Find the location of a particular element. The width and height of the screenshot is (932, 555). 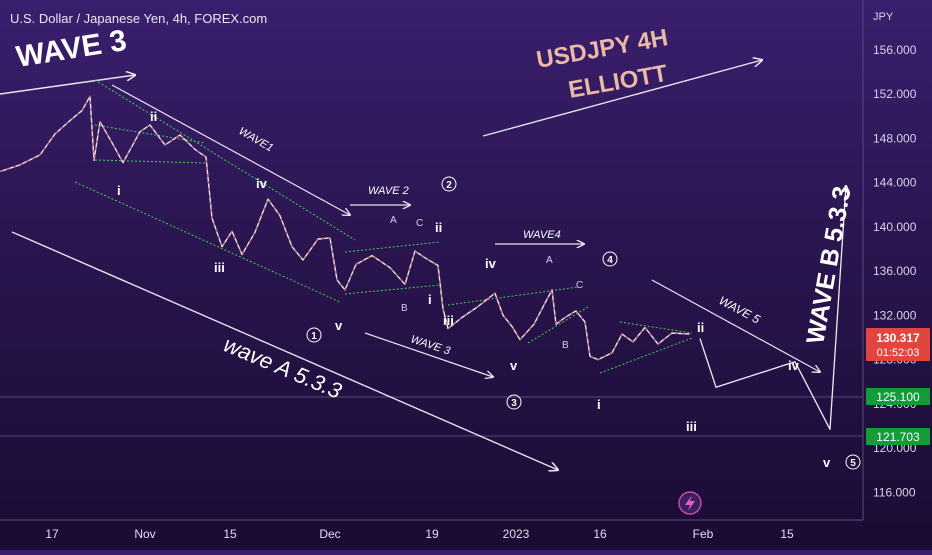

circled-3: 3 is located at coordinates (514, 403).